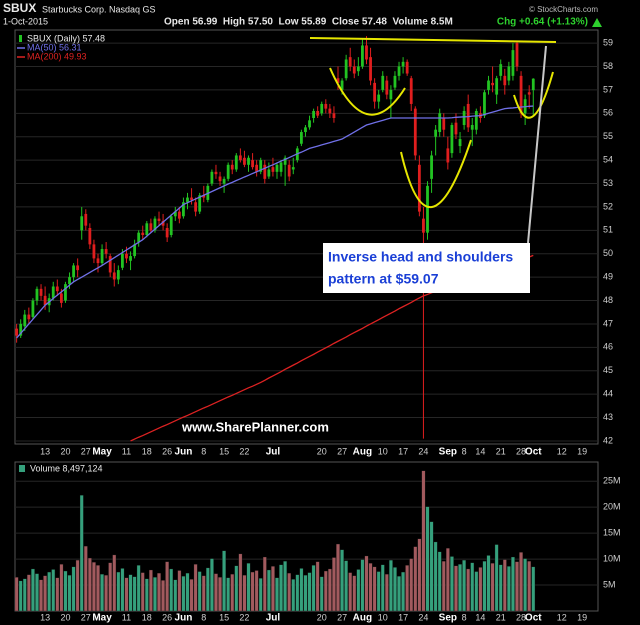 The width and height of the screenshot is (640, 625). Describe the element at coordinates (342, 617) in the screenshot. I see `x-tick-label: 27` at that location.